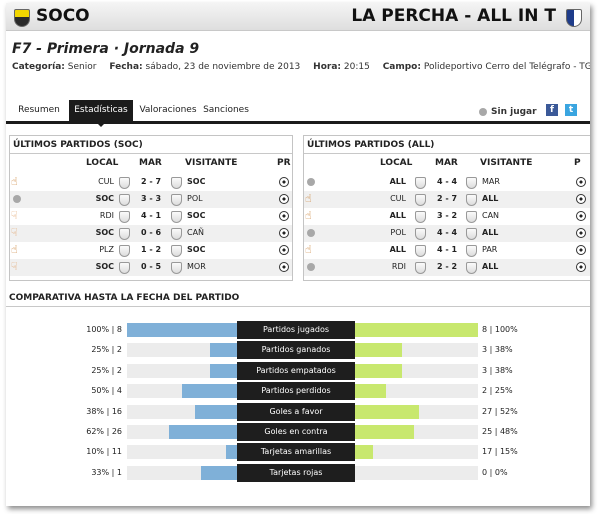 This screenshot has width=599, height=514. I want to click on match-score: 1 - 2, so click(151, 249).